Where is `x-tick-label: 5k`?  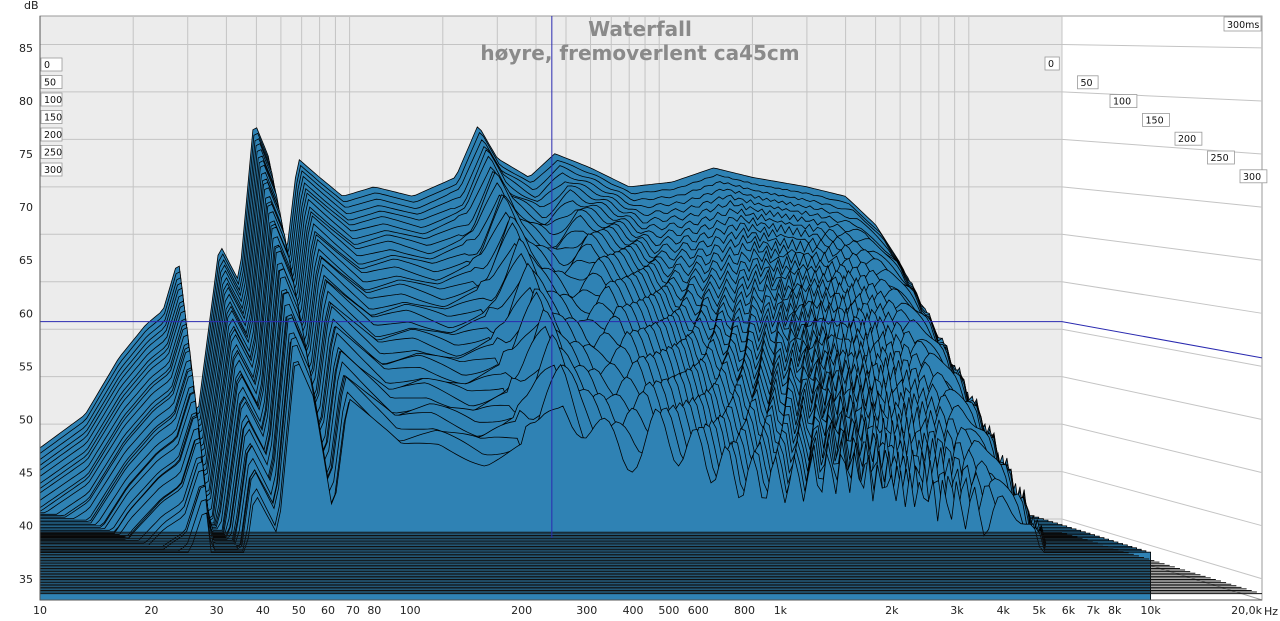
x-tick-label: 5k is located at coordinates (1039, 610).